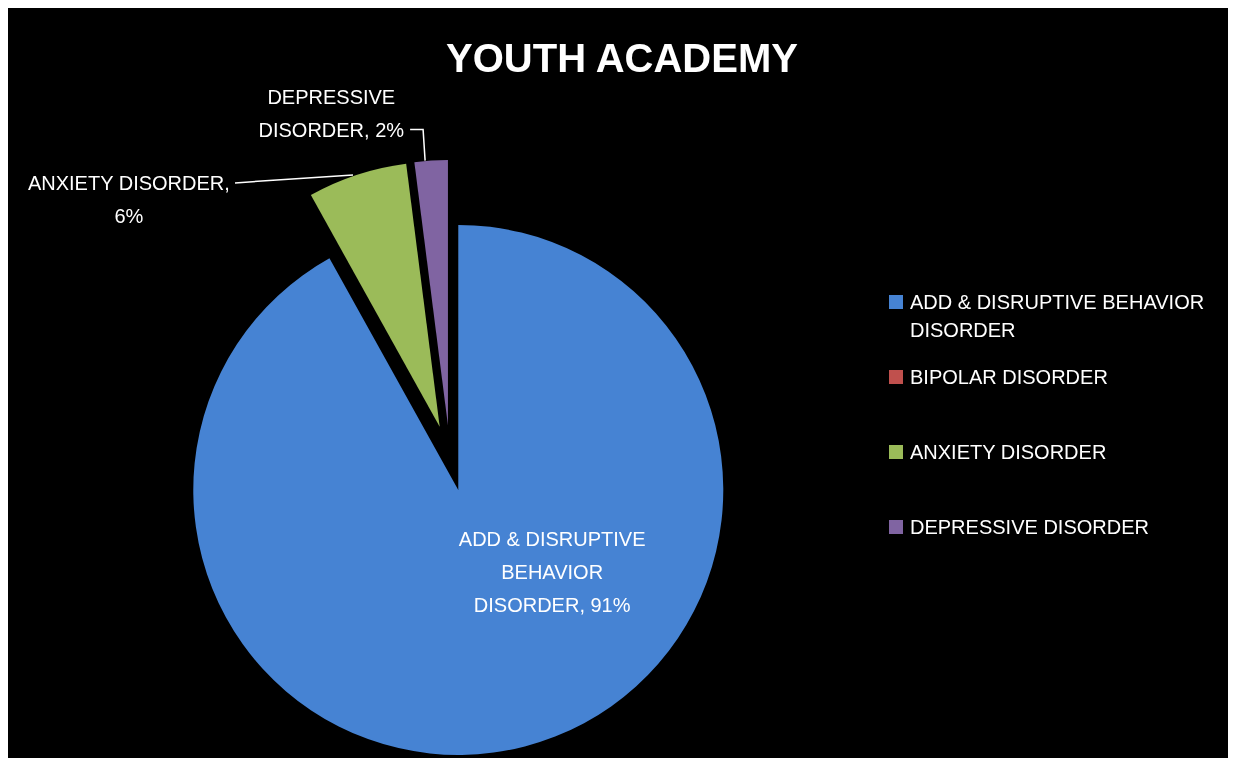 This screenshot has width=1235, height=762. What do you see at coordinates (1057, 316) in the screenshot?
I see `legend-label: ADD & DISRUPTIVE BEHAVIOR DISORDER` at bounding box center [1057, 316].